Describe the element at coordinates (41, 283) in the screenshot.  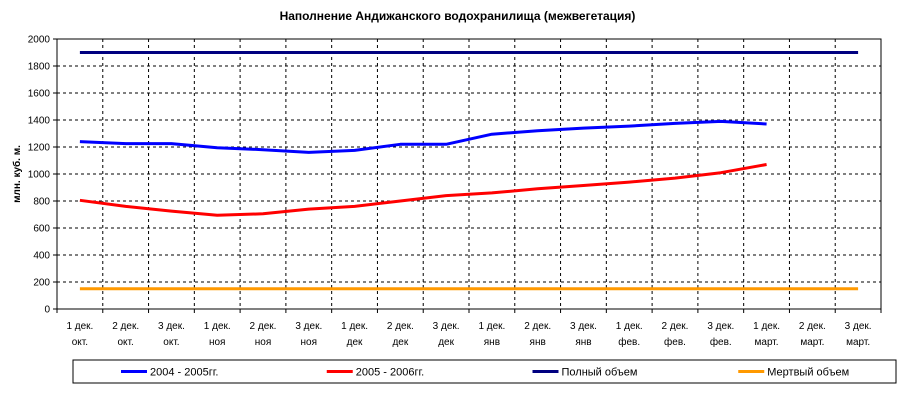
I see `y-tick-label: 200` at that location.